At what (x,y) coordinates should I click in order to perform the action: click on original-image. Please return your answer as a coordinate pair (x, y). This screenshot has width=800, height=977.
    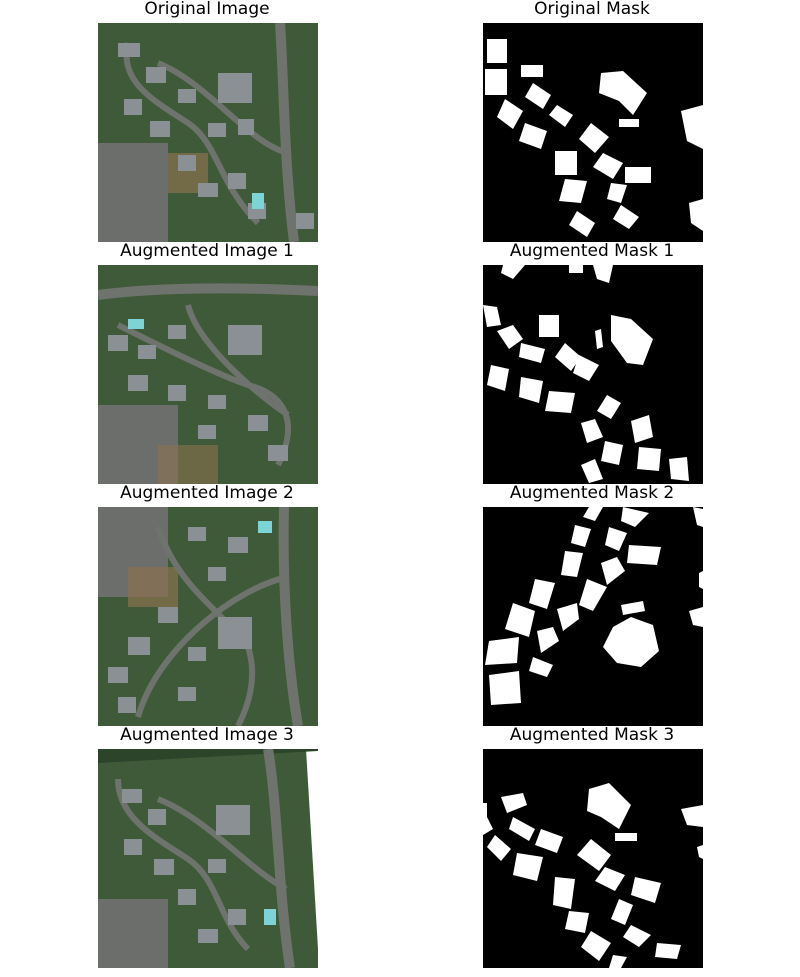
    Looking at the image, I should click on (208, 132).